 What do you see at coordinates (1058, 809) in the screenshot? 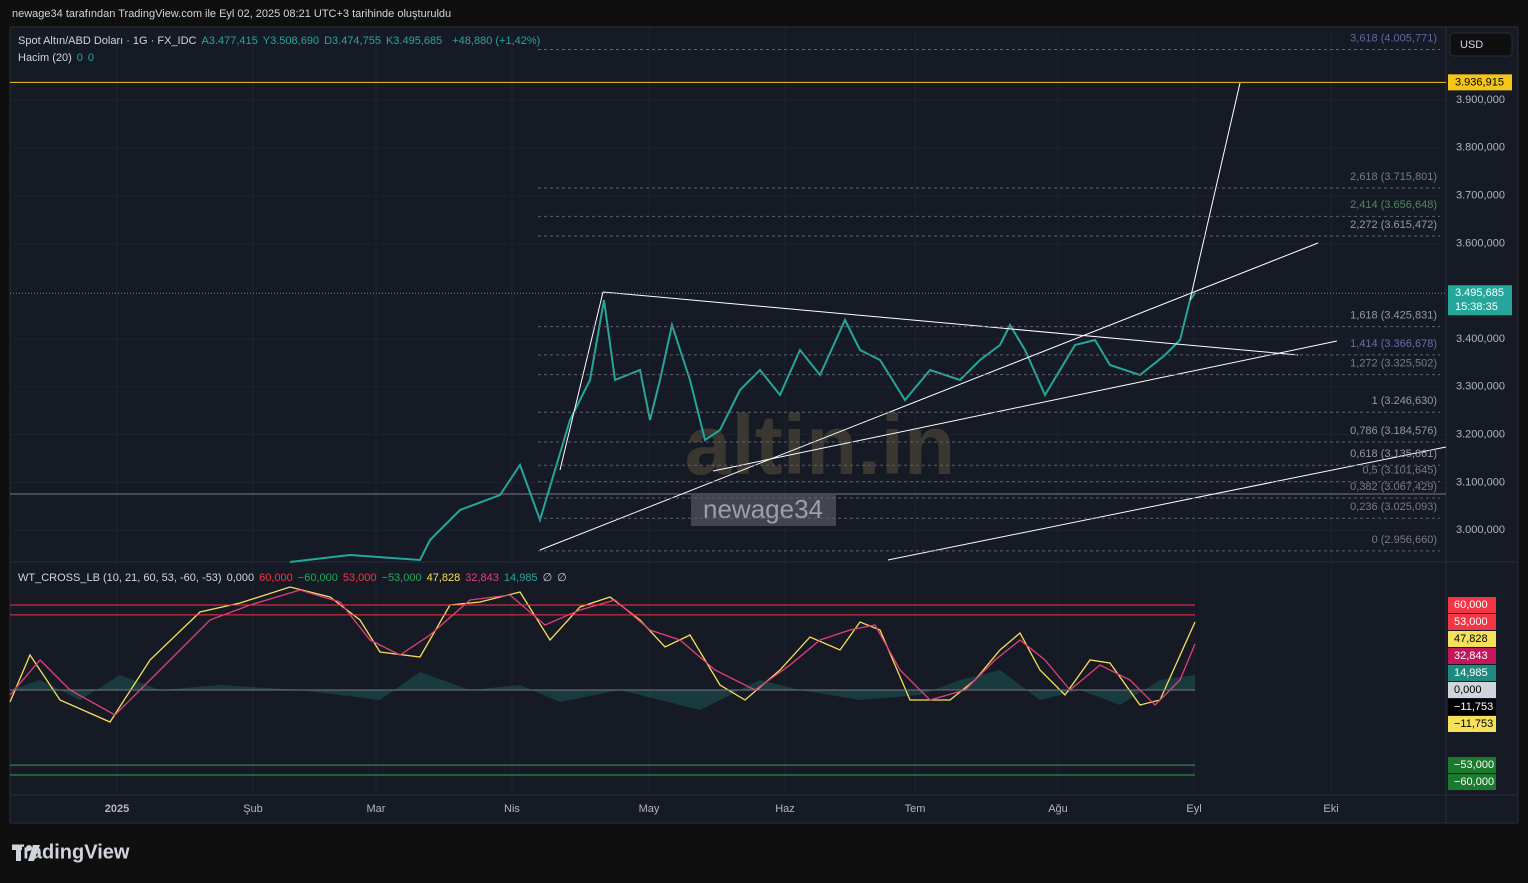
I see `time-label: Ağu` at bounding box center [1058, 809].